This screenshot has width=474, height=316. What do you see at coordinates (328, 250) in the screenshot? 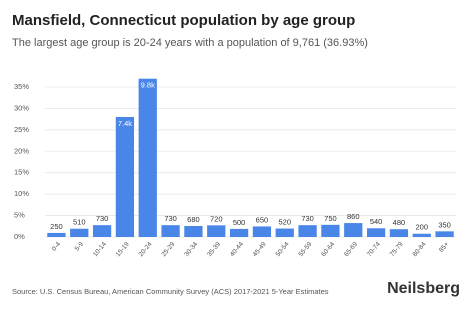
I see `x-tick-label: 60-64` at bounding box center [328, 250].